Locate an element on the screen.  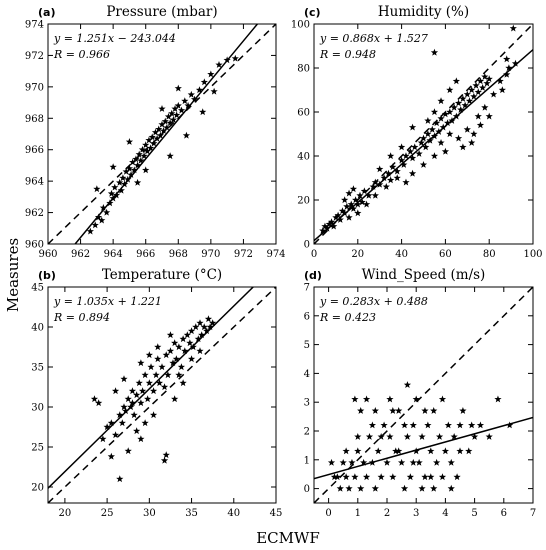
correlation-r: R = 0.423 is located at coordinates (347, 317).